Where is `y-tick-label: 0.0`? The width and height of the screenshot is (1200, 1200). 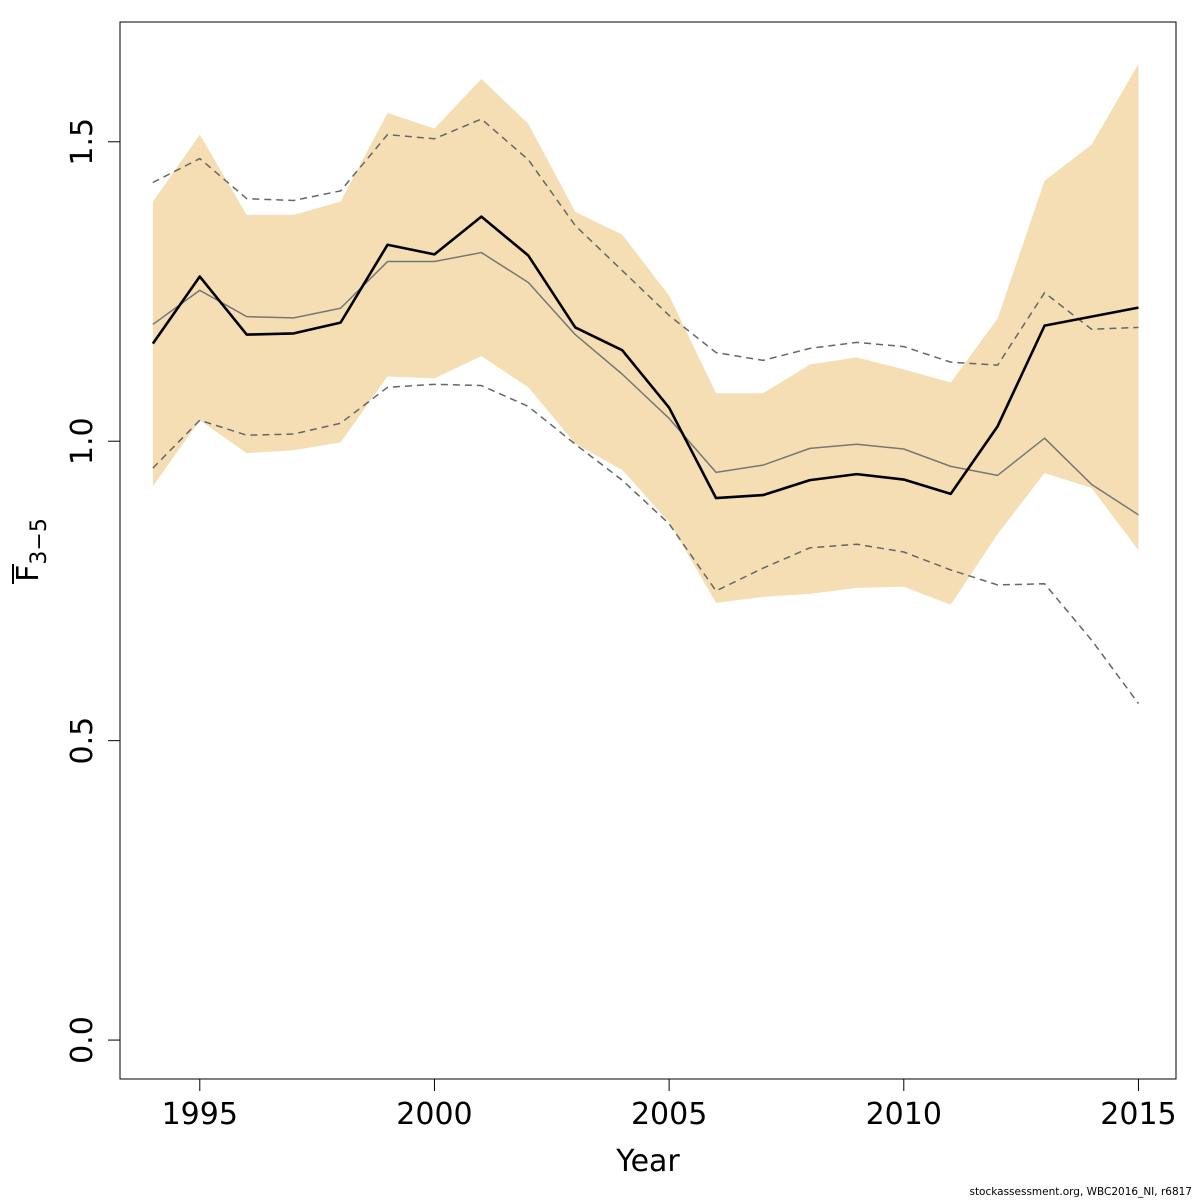
y-tick-label: 0.0 is located at coordinates (82, 1040).